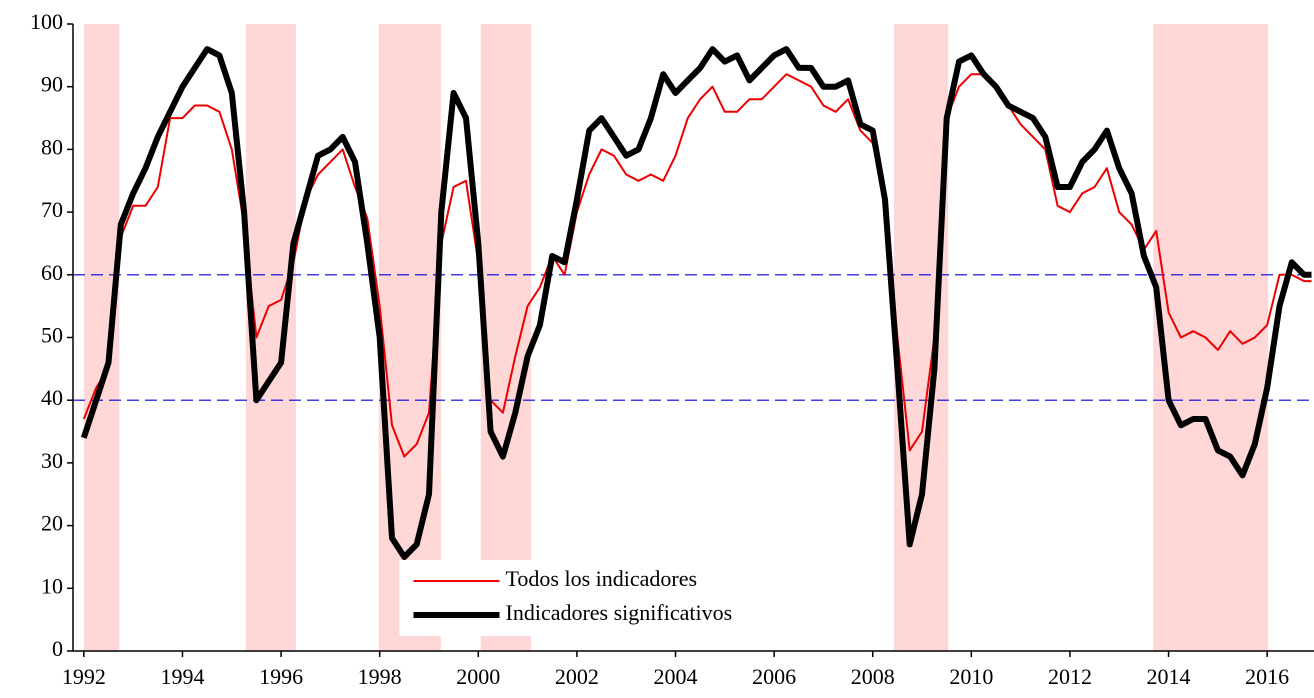 This screenshot has height=698, width=1314. I want to click on x-tick-label: 1992, so click(84, 676).